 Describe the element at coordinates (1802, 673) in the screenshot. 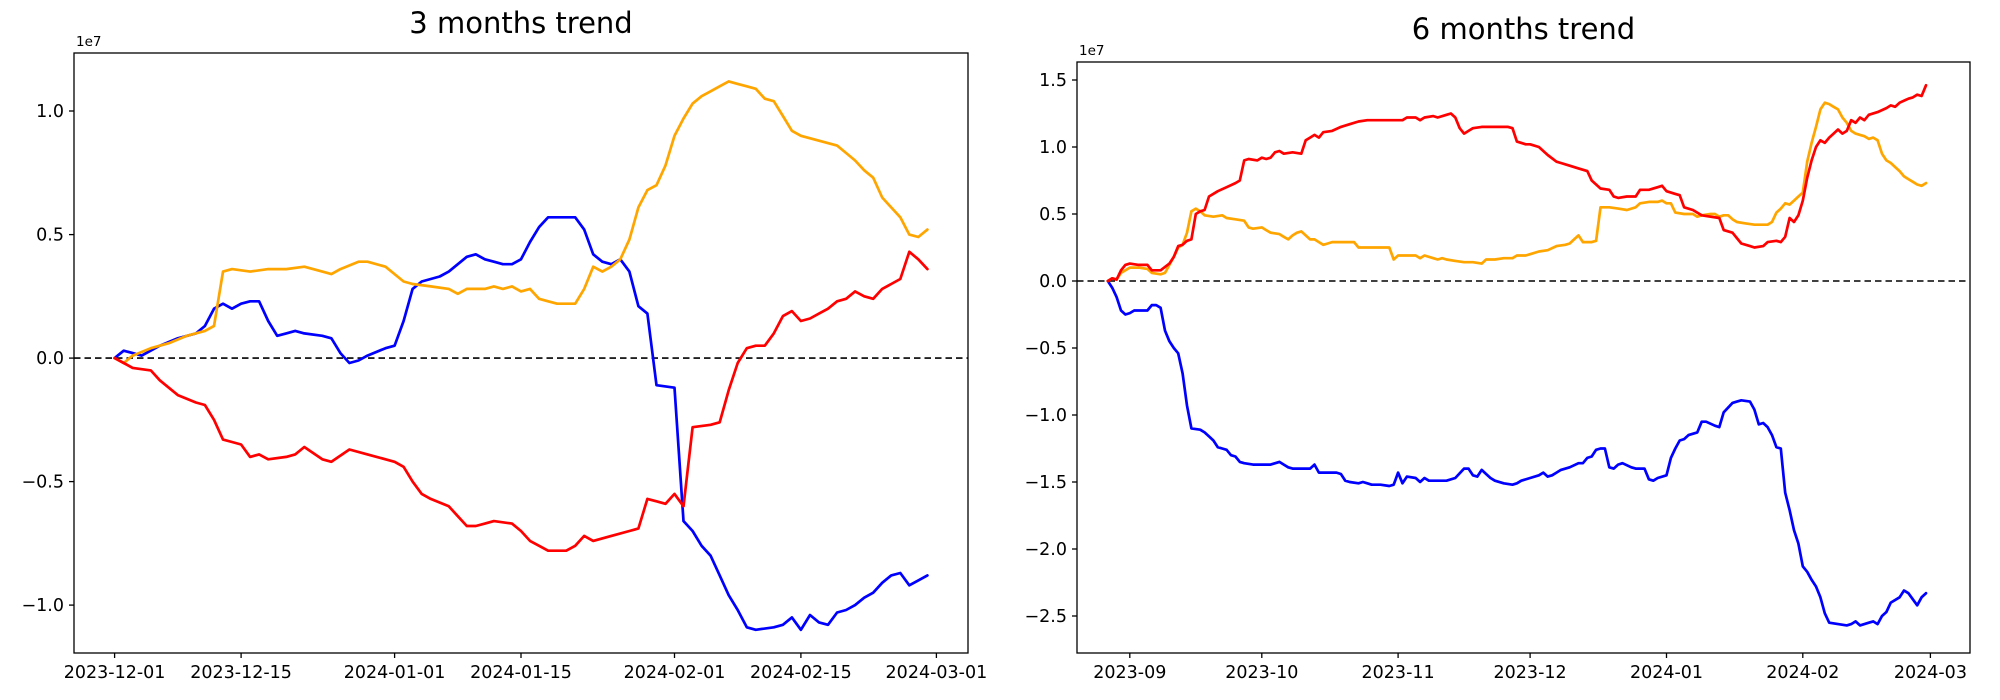

I see `x-tick-label: 2024-02` at that location.